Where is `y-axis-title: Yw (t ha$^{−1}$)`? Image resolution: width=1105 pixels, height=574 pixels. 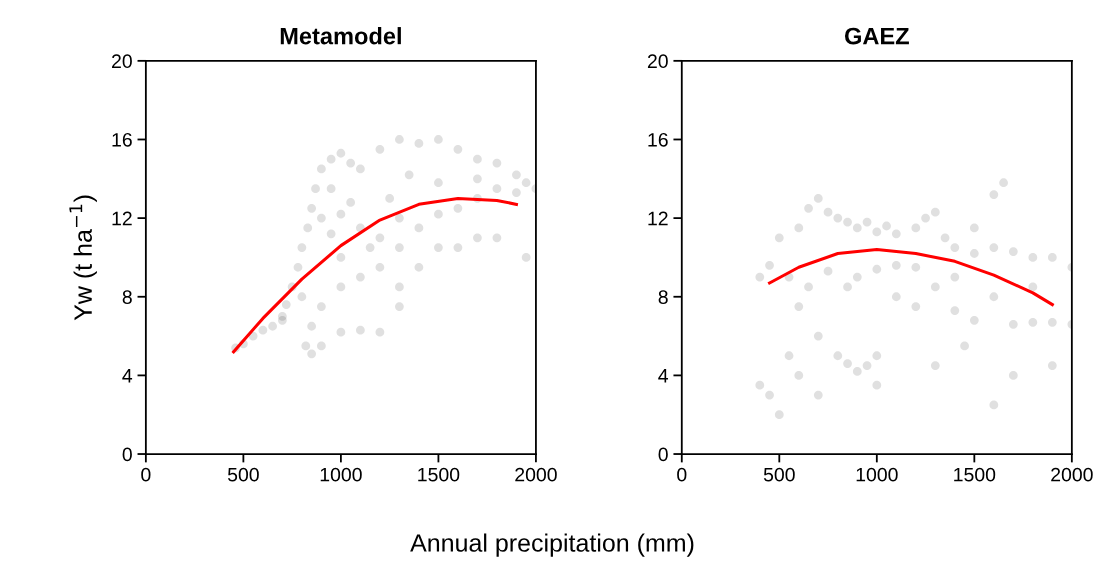 y-axis-title: Yw (t ha$^{−1}$) is located at coordinates (83, 258).